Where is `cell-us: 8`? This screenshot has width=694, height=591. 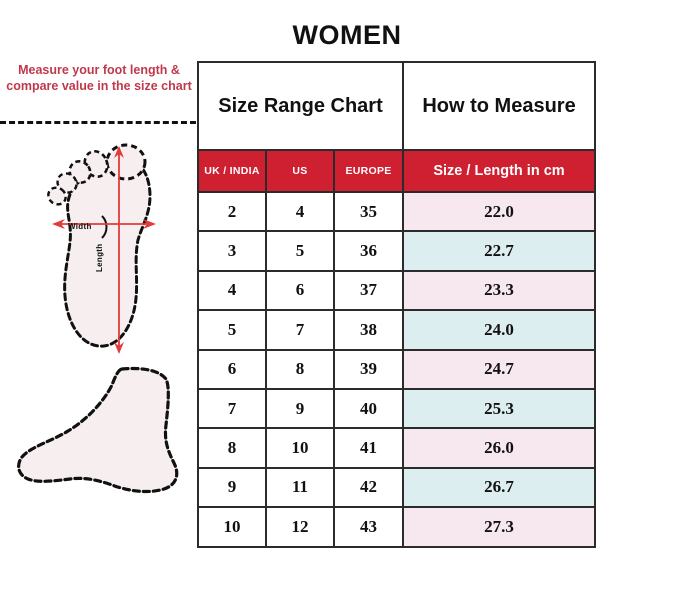
cell-us: 8 is located at coordinates (300, 369).